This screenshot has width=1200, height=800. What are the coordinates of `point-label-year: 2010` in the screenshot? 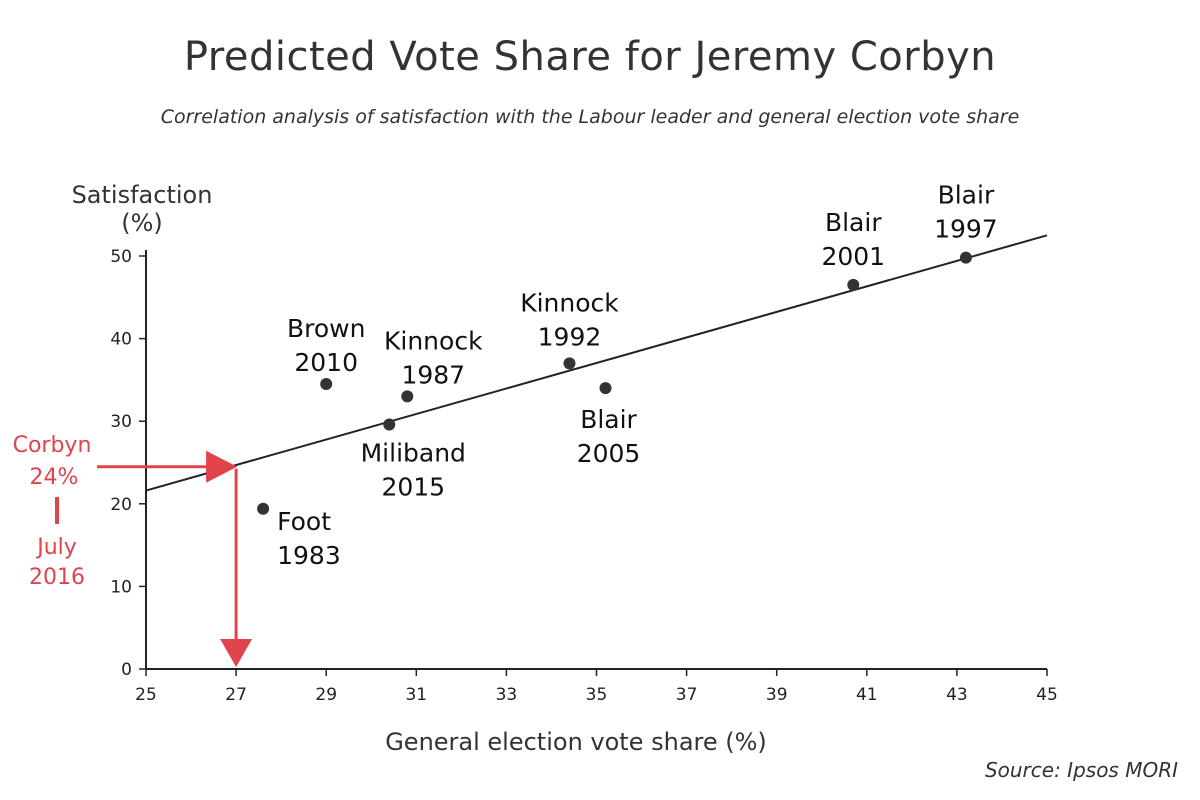 It's located at (326, 362).